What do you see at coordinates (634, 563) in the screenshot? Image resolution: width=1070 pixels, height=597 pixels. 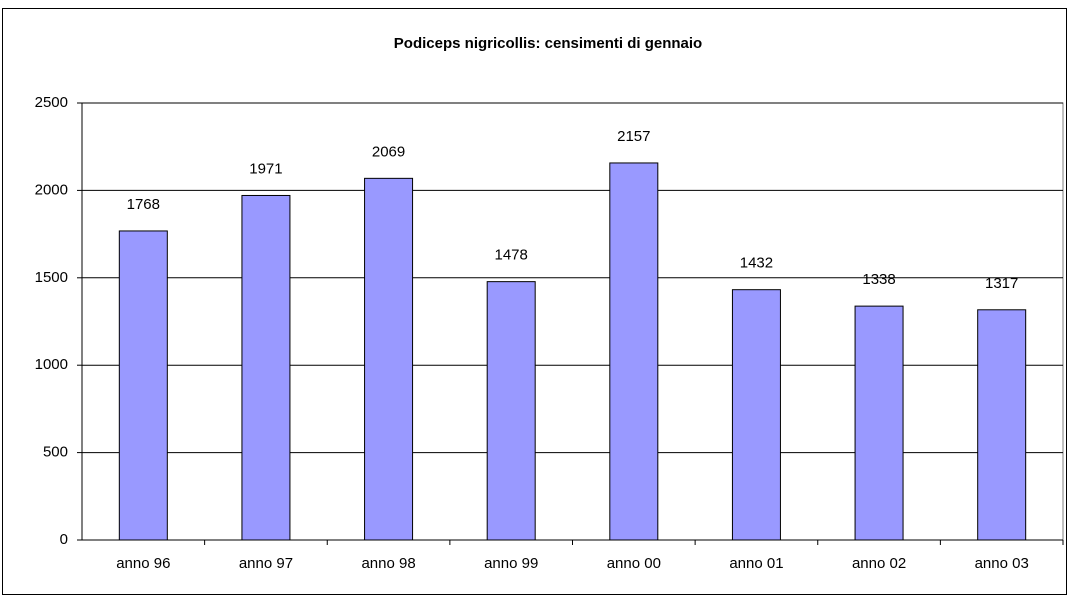 I see `x-tick-label: anno 00` at bounding box center [634, 563].